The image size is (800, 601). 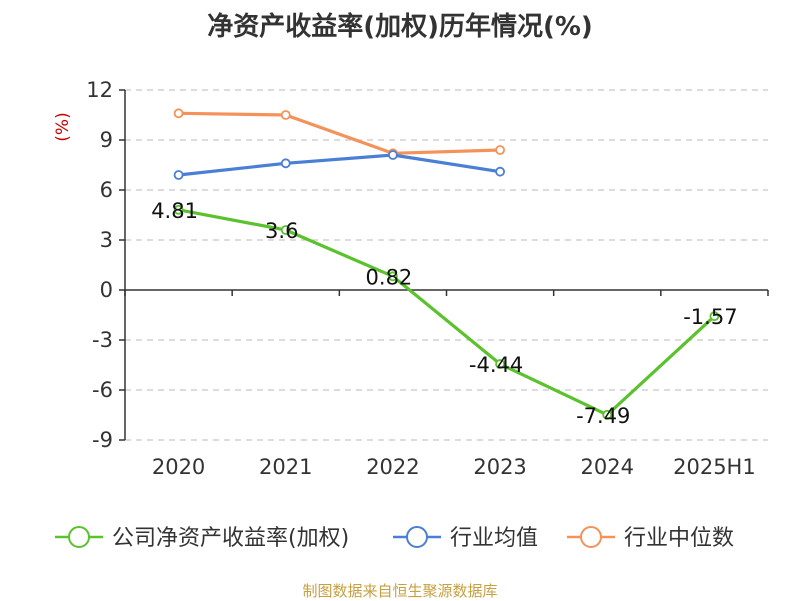 I want to click on legend-label: 公司净资产收益率(加权), so click(x=230, y=538).